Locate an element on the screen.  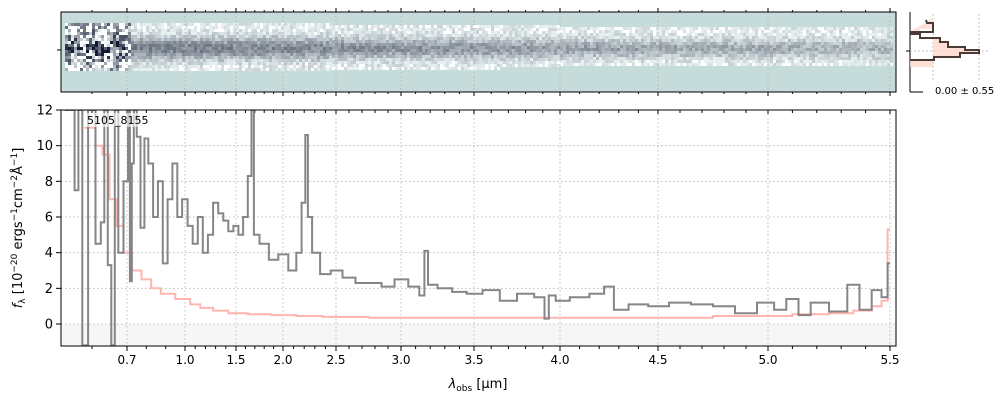
object-label: 5105_8155 is located at coordinates (118, 120).